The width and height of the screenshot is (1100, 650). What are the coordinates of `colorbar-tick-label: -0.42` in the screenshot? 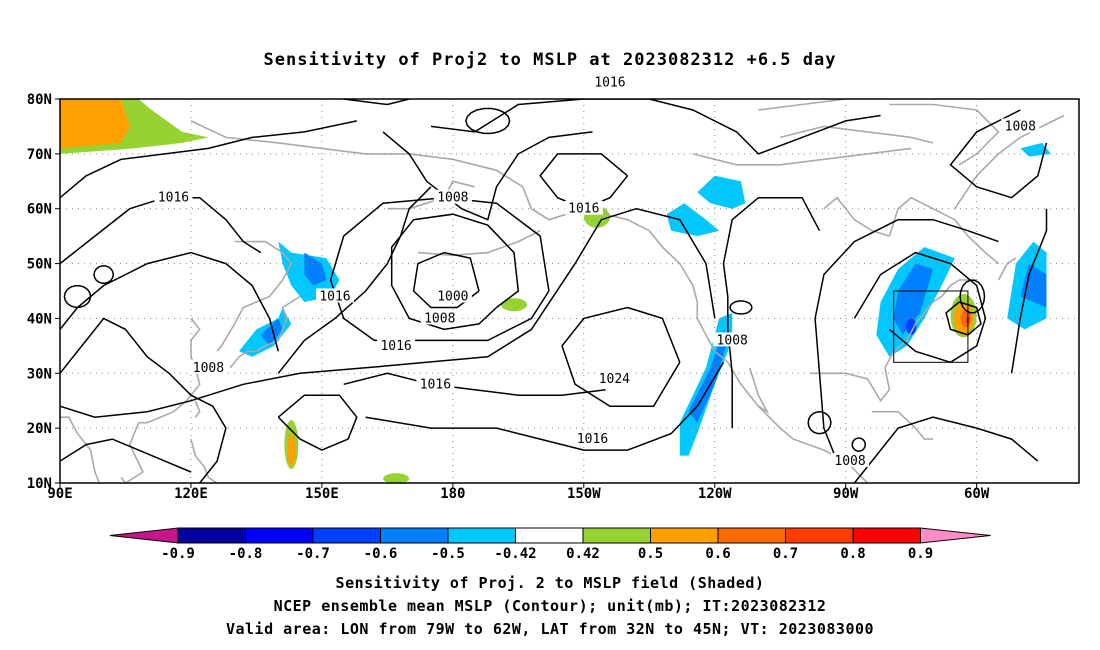 It's located at (515, 554).